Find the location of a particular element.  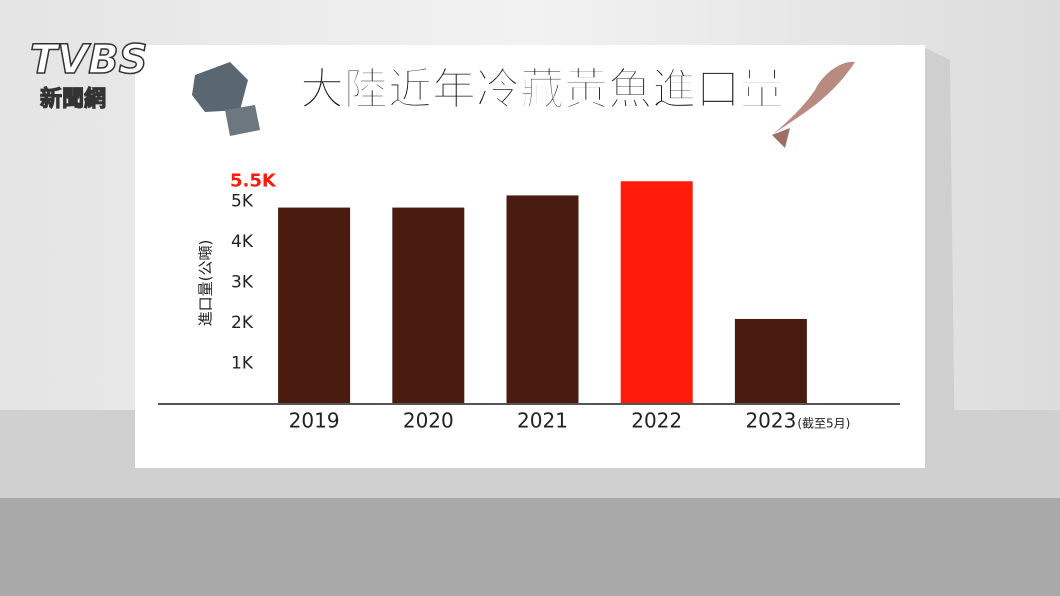

logo-sub: 新聞網 is located at coordinates (73, 99).